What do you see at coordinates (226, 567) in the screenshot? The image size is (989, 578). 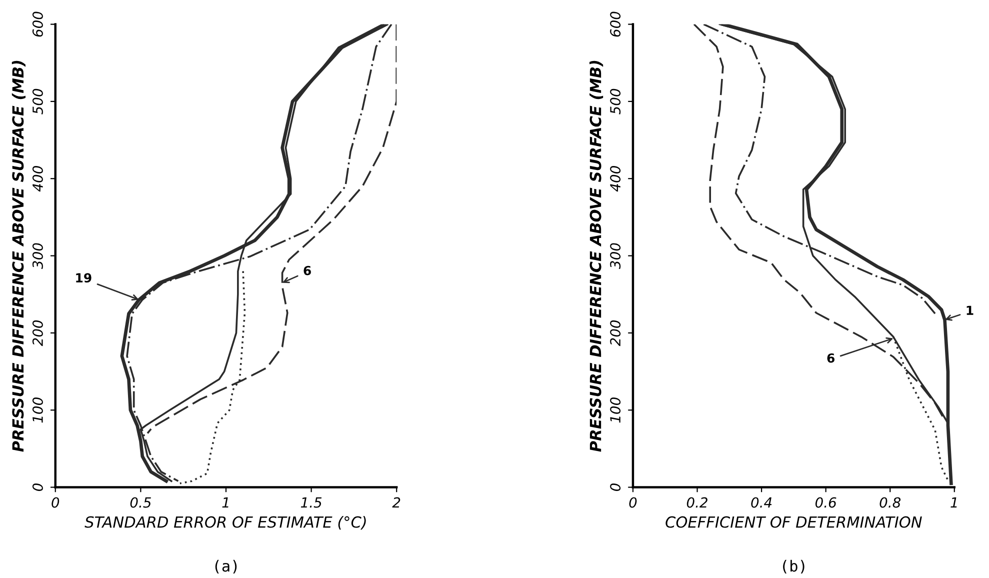 I see `text: (a)` at bounding box center [226, 567].